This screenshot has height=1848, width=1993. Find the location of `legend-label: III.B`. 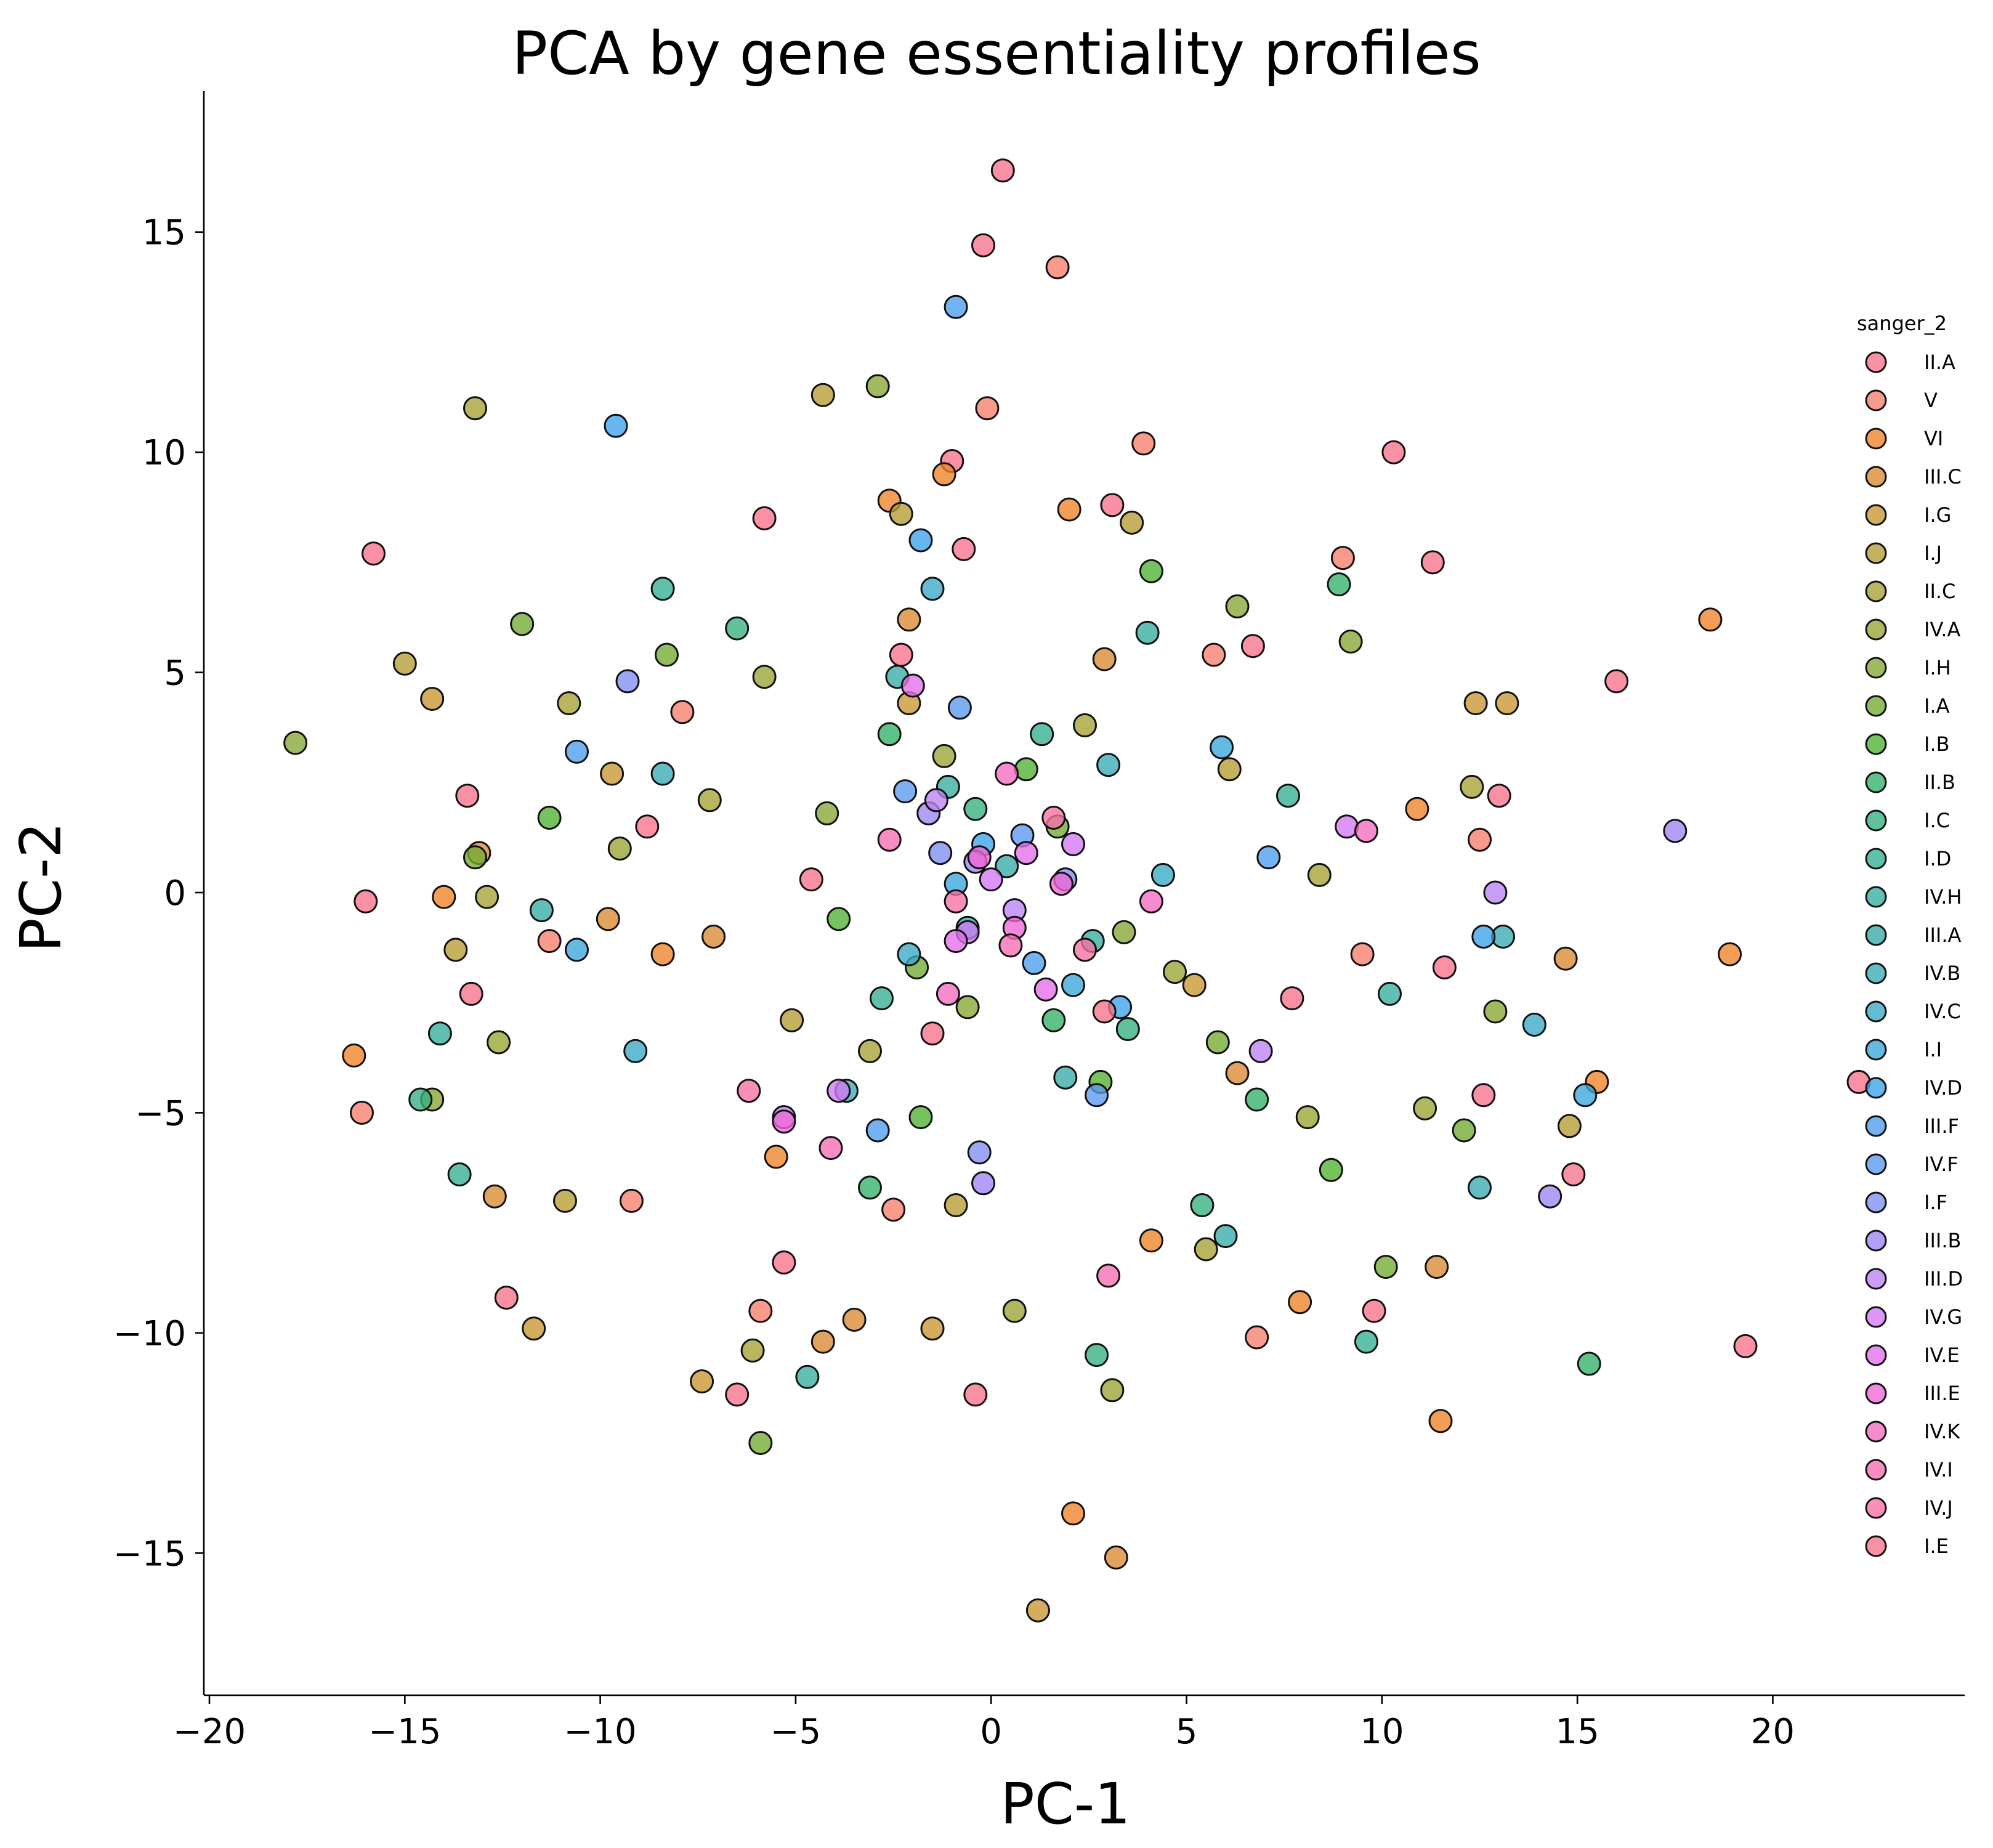

legend-label: III.B is located at coordinates (1942, 1240).